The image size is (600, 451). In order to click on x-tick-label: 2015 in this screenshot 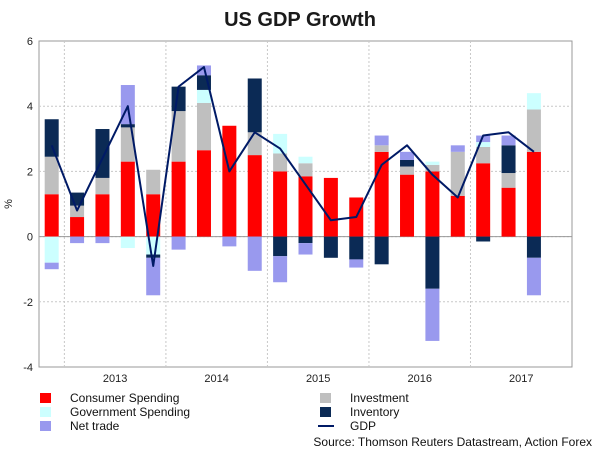, I will do `click(318, 379)`.